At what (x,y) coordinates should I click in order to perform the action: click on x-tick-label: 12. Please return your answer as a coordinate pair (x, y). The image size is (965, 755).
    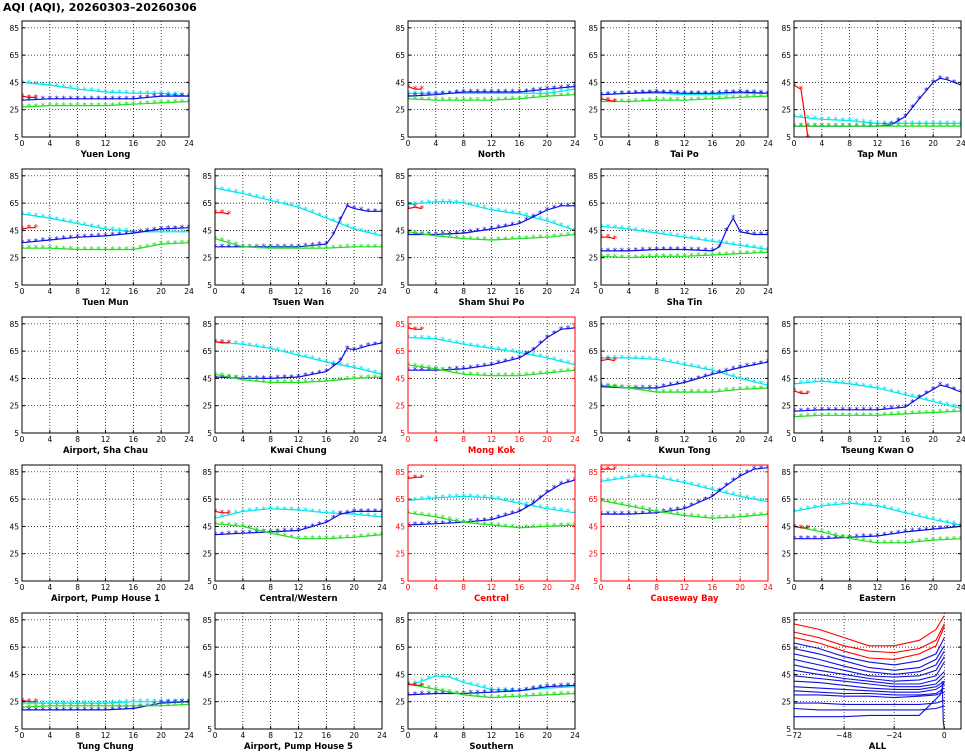
    Looking at the image, I should click on (685, 291).